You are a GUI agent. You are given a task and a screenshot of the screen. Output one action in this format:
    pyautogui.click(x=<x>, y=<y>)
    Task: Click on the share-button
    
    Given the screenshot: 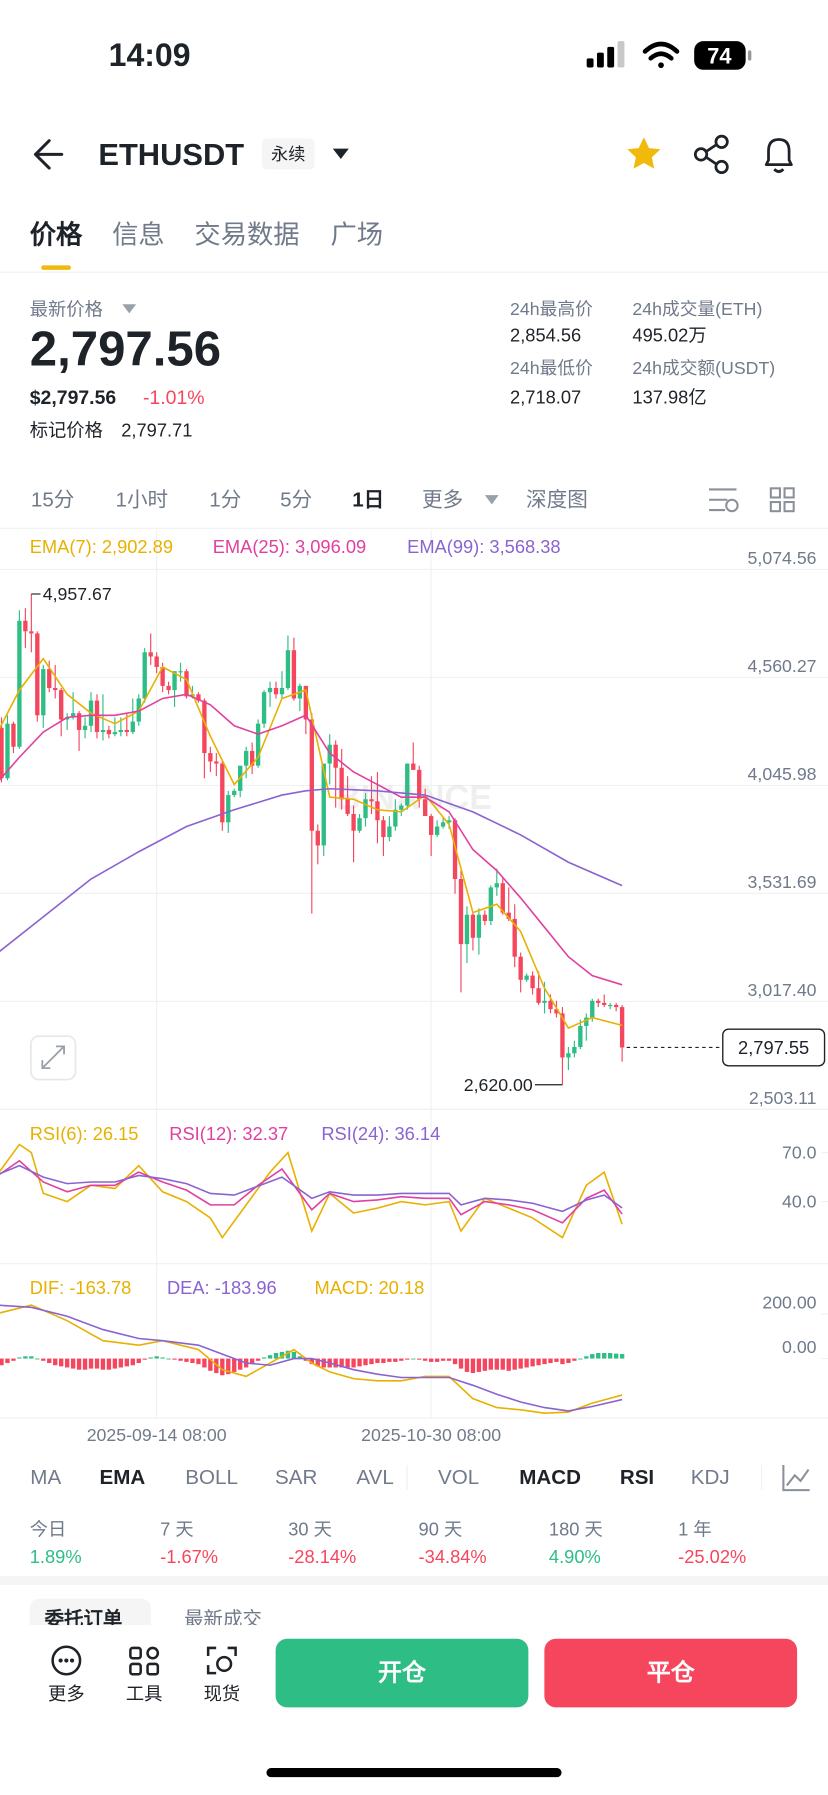 What is the action you would take?
    pyautogui.click(x=711, y=154)
    